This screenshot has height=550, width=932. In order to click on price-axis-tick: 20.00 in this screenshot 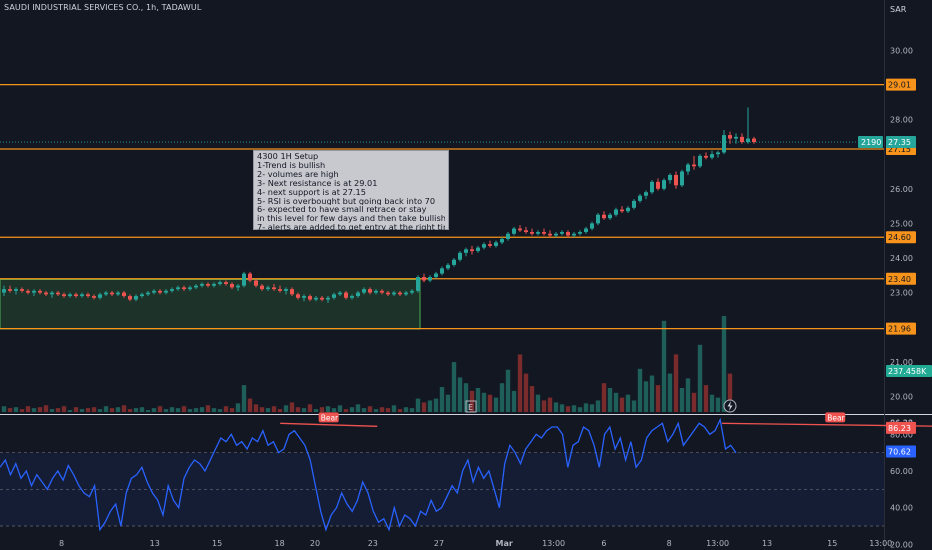, I will do `click(901, 396)`.